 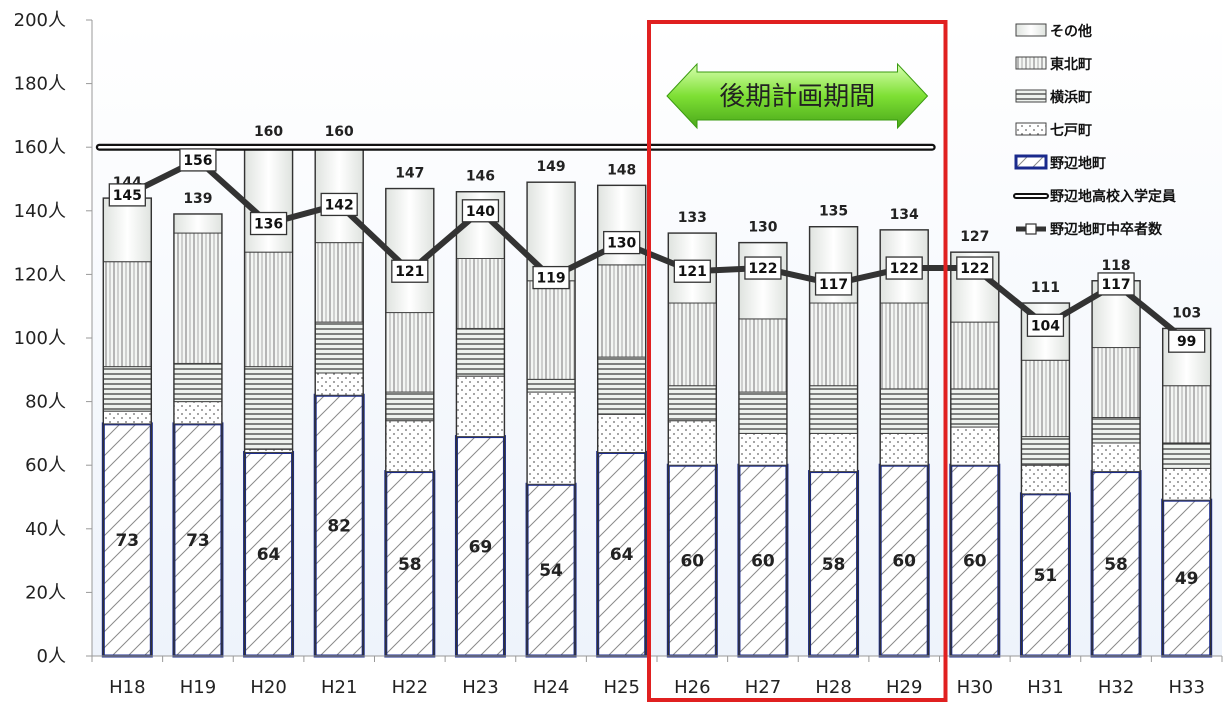 I want to click on legend-label-yokohama: 横浜町, so click(x=1071, y=97).